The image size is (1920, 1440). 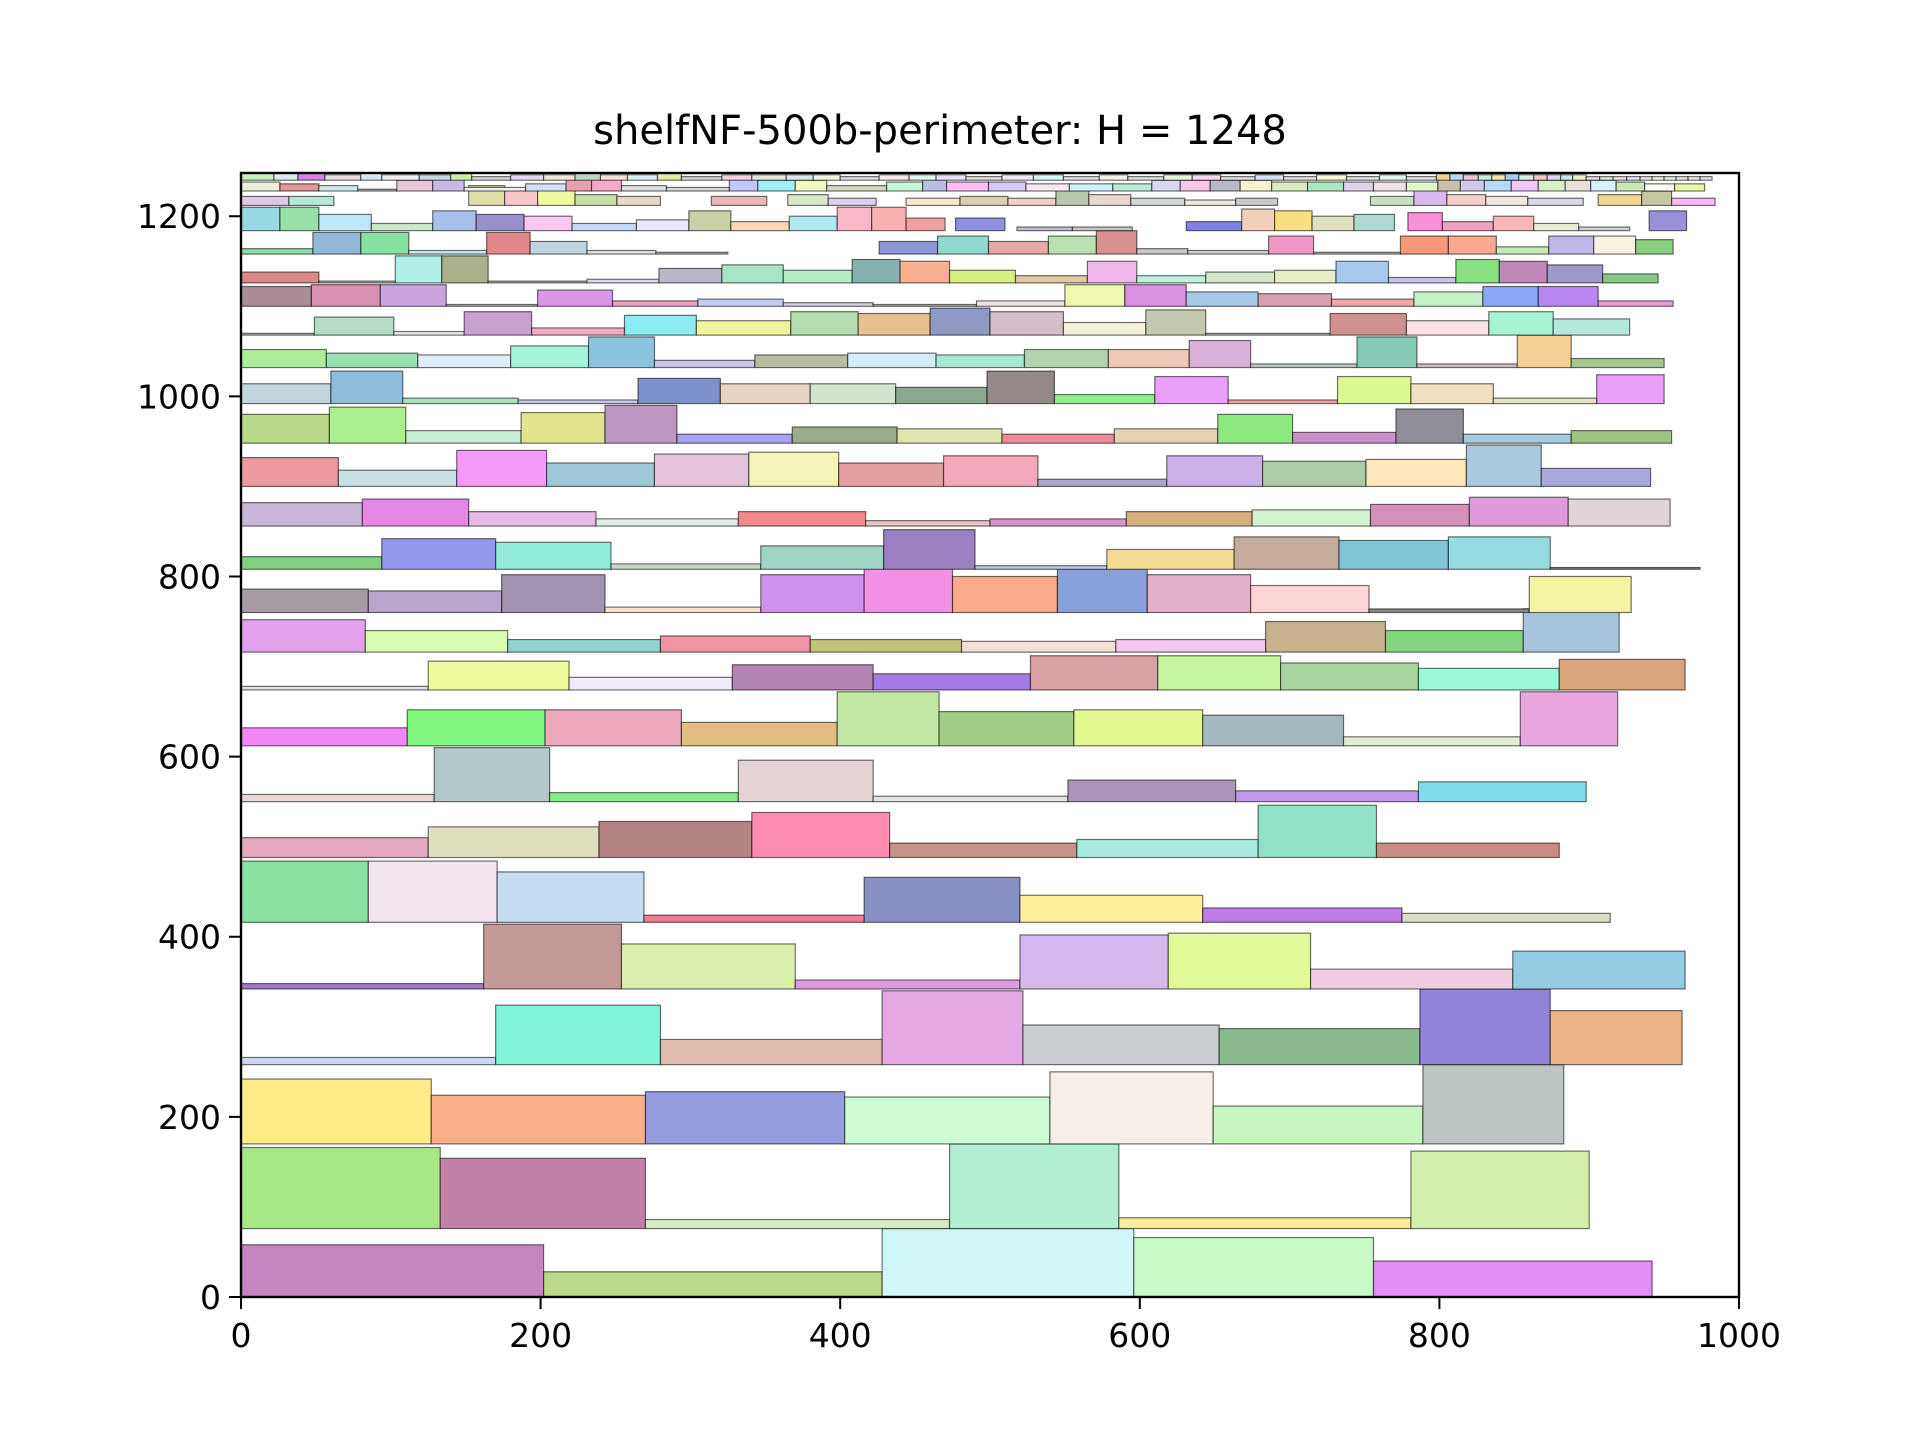 I want to click on y-tick-label-1000: 1000, so click(x=179, y=396).